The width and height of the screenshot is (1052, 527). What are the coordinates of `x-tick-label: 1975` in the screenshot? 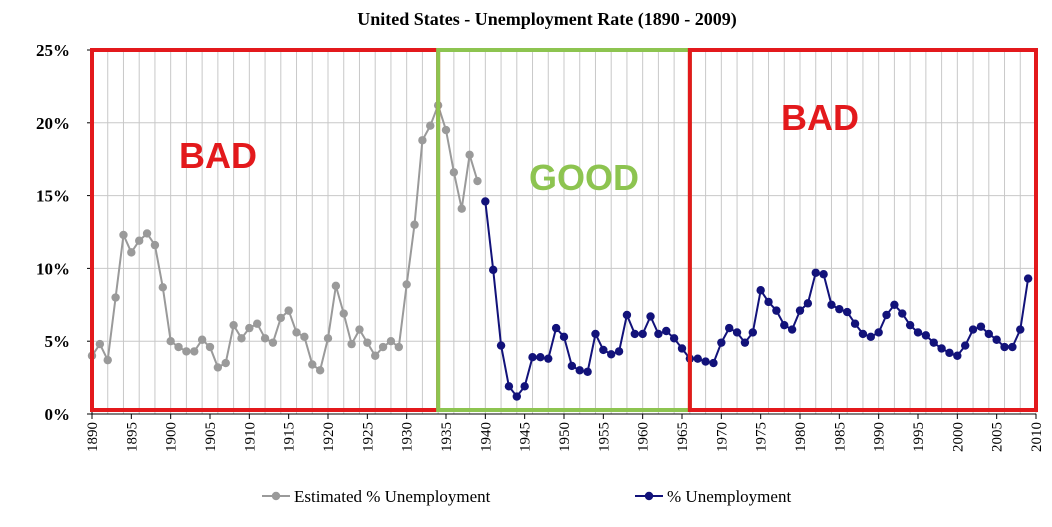 It's located at (762, 437).